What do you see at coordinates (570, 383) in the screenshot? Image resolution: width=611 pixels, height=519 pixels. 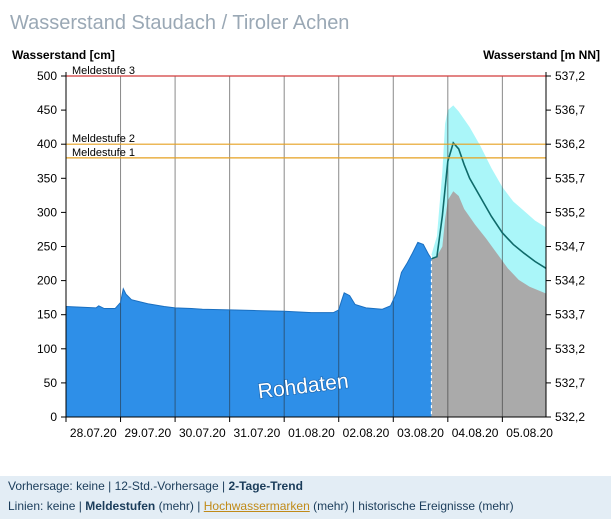 I see `y-tick-label-right: 532,7` at bounding box center [570, 383].